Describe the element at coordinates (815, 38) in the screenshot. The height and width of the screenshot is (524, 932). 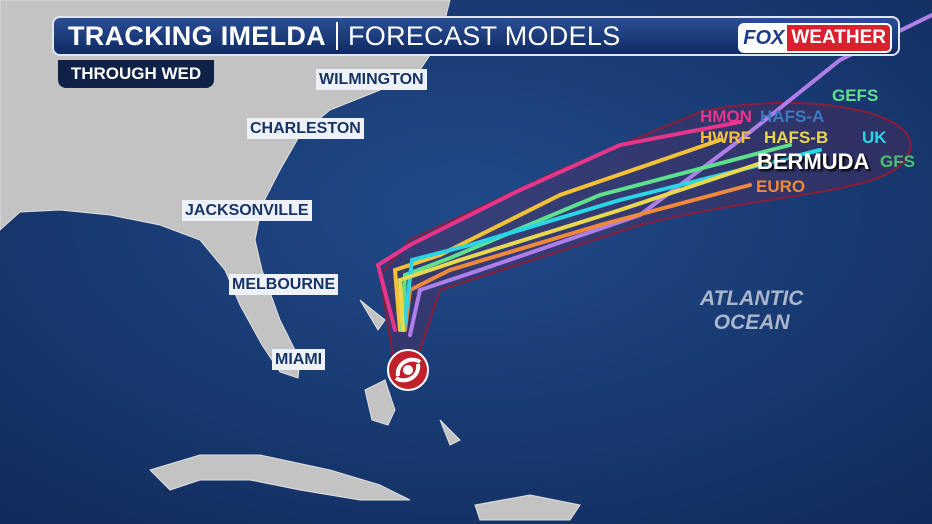
I see `fox-weather-logo: FOX WEATHER` at that location.